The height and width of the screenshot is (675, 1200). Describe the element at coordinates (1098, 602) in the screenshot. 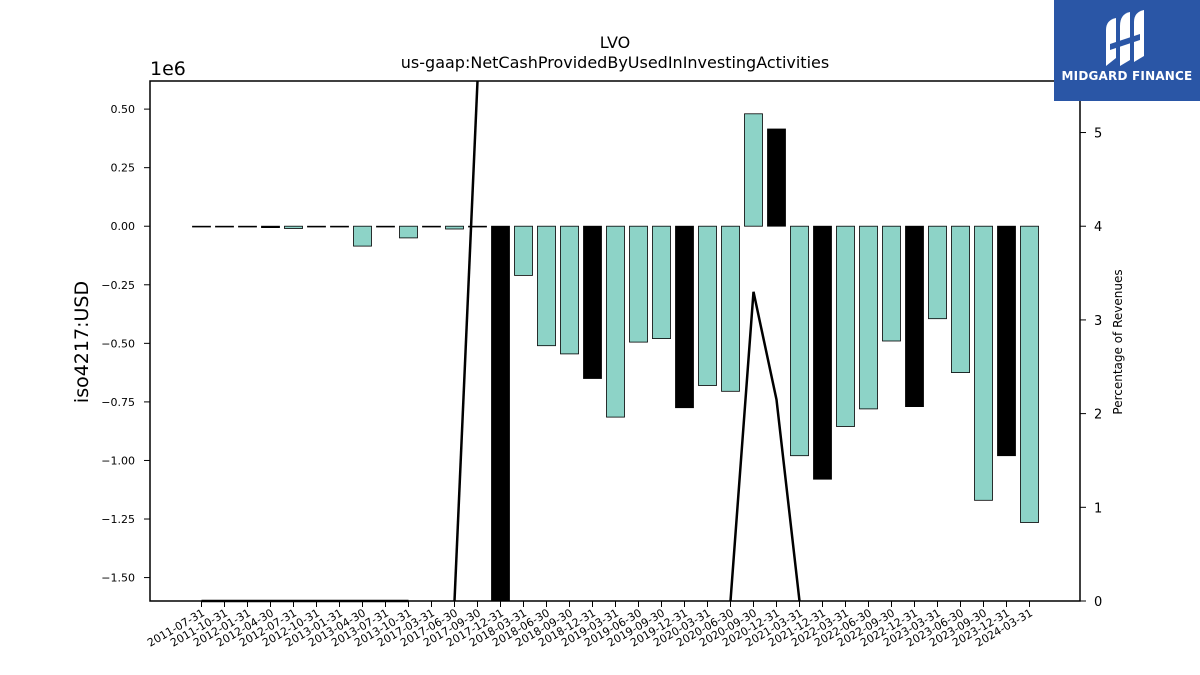

I see `y2-tick-label: 0` at that location.